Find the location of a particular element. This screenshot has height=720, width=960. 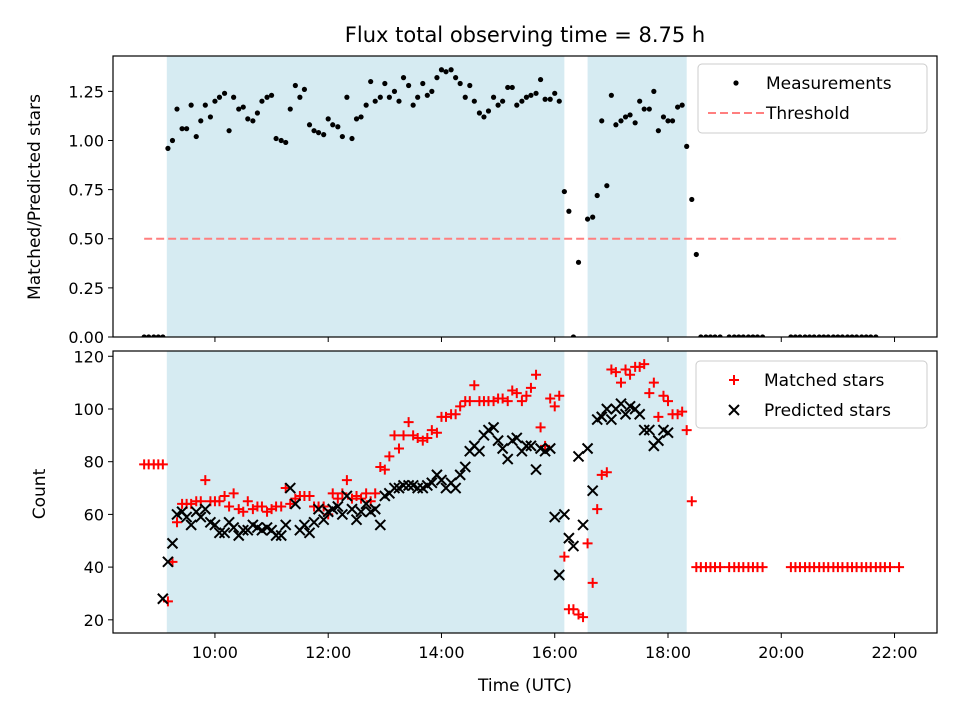

y-tick-label: 1.25 is located at coordinates (86, 91).